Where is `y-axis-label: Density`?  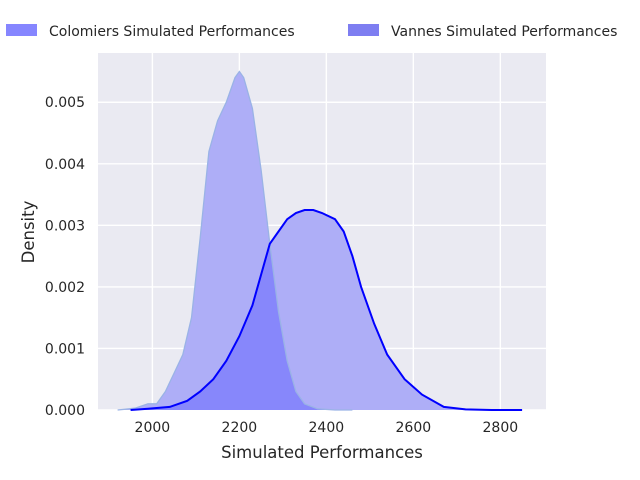 y-axis-label: Density is located at coordinates (28, 231).